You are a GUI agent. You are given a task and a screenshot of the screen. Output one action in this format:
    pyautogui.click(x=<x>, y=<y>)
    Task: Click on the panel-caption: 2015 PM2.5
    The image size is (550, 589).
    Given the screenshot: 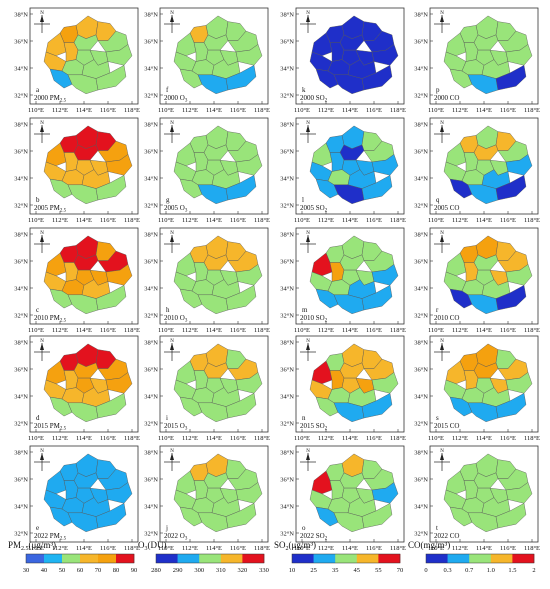 What is the action you would take?
    pyautogui.click(x=50, y=427)
    